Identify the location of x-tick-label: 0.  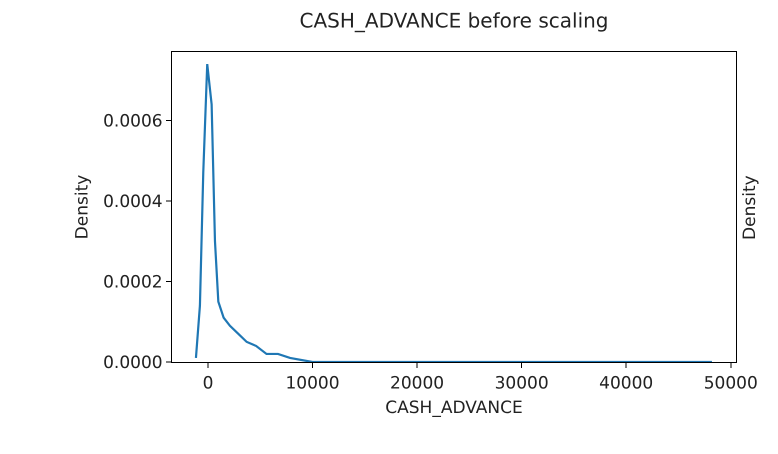
(208, 383).